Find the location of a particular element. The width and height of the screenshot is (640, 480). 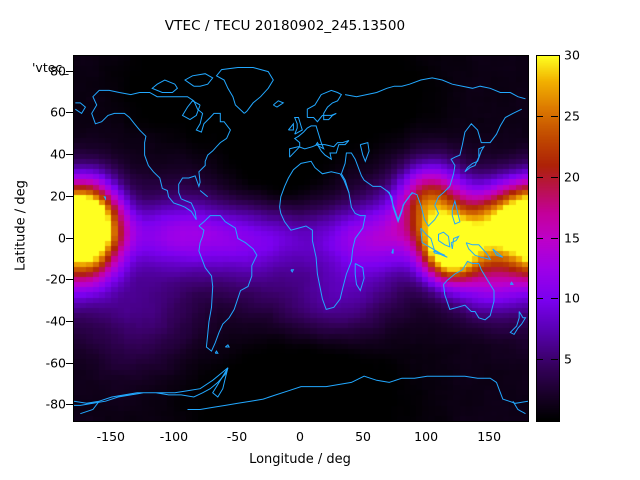

x-tick-label: 150 is located at coordinates (489, 436).